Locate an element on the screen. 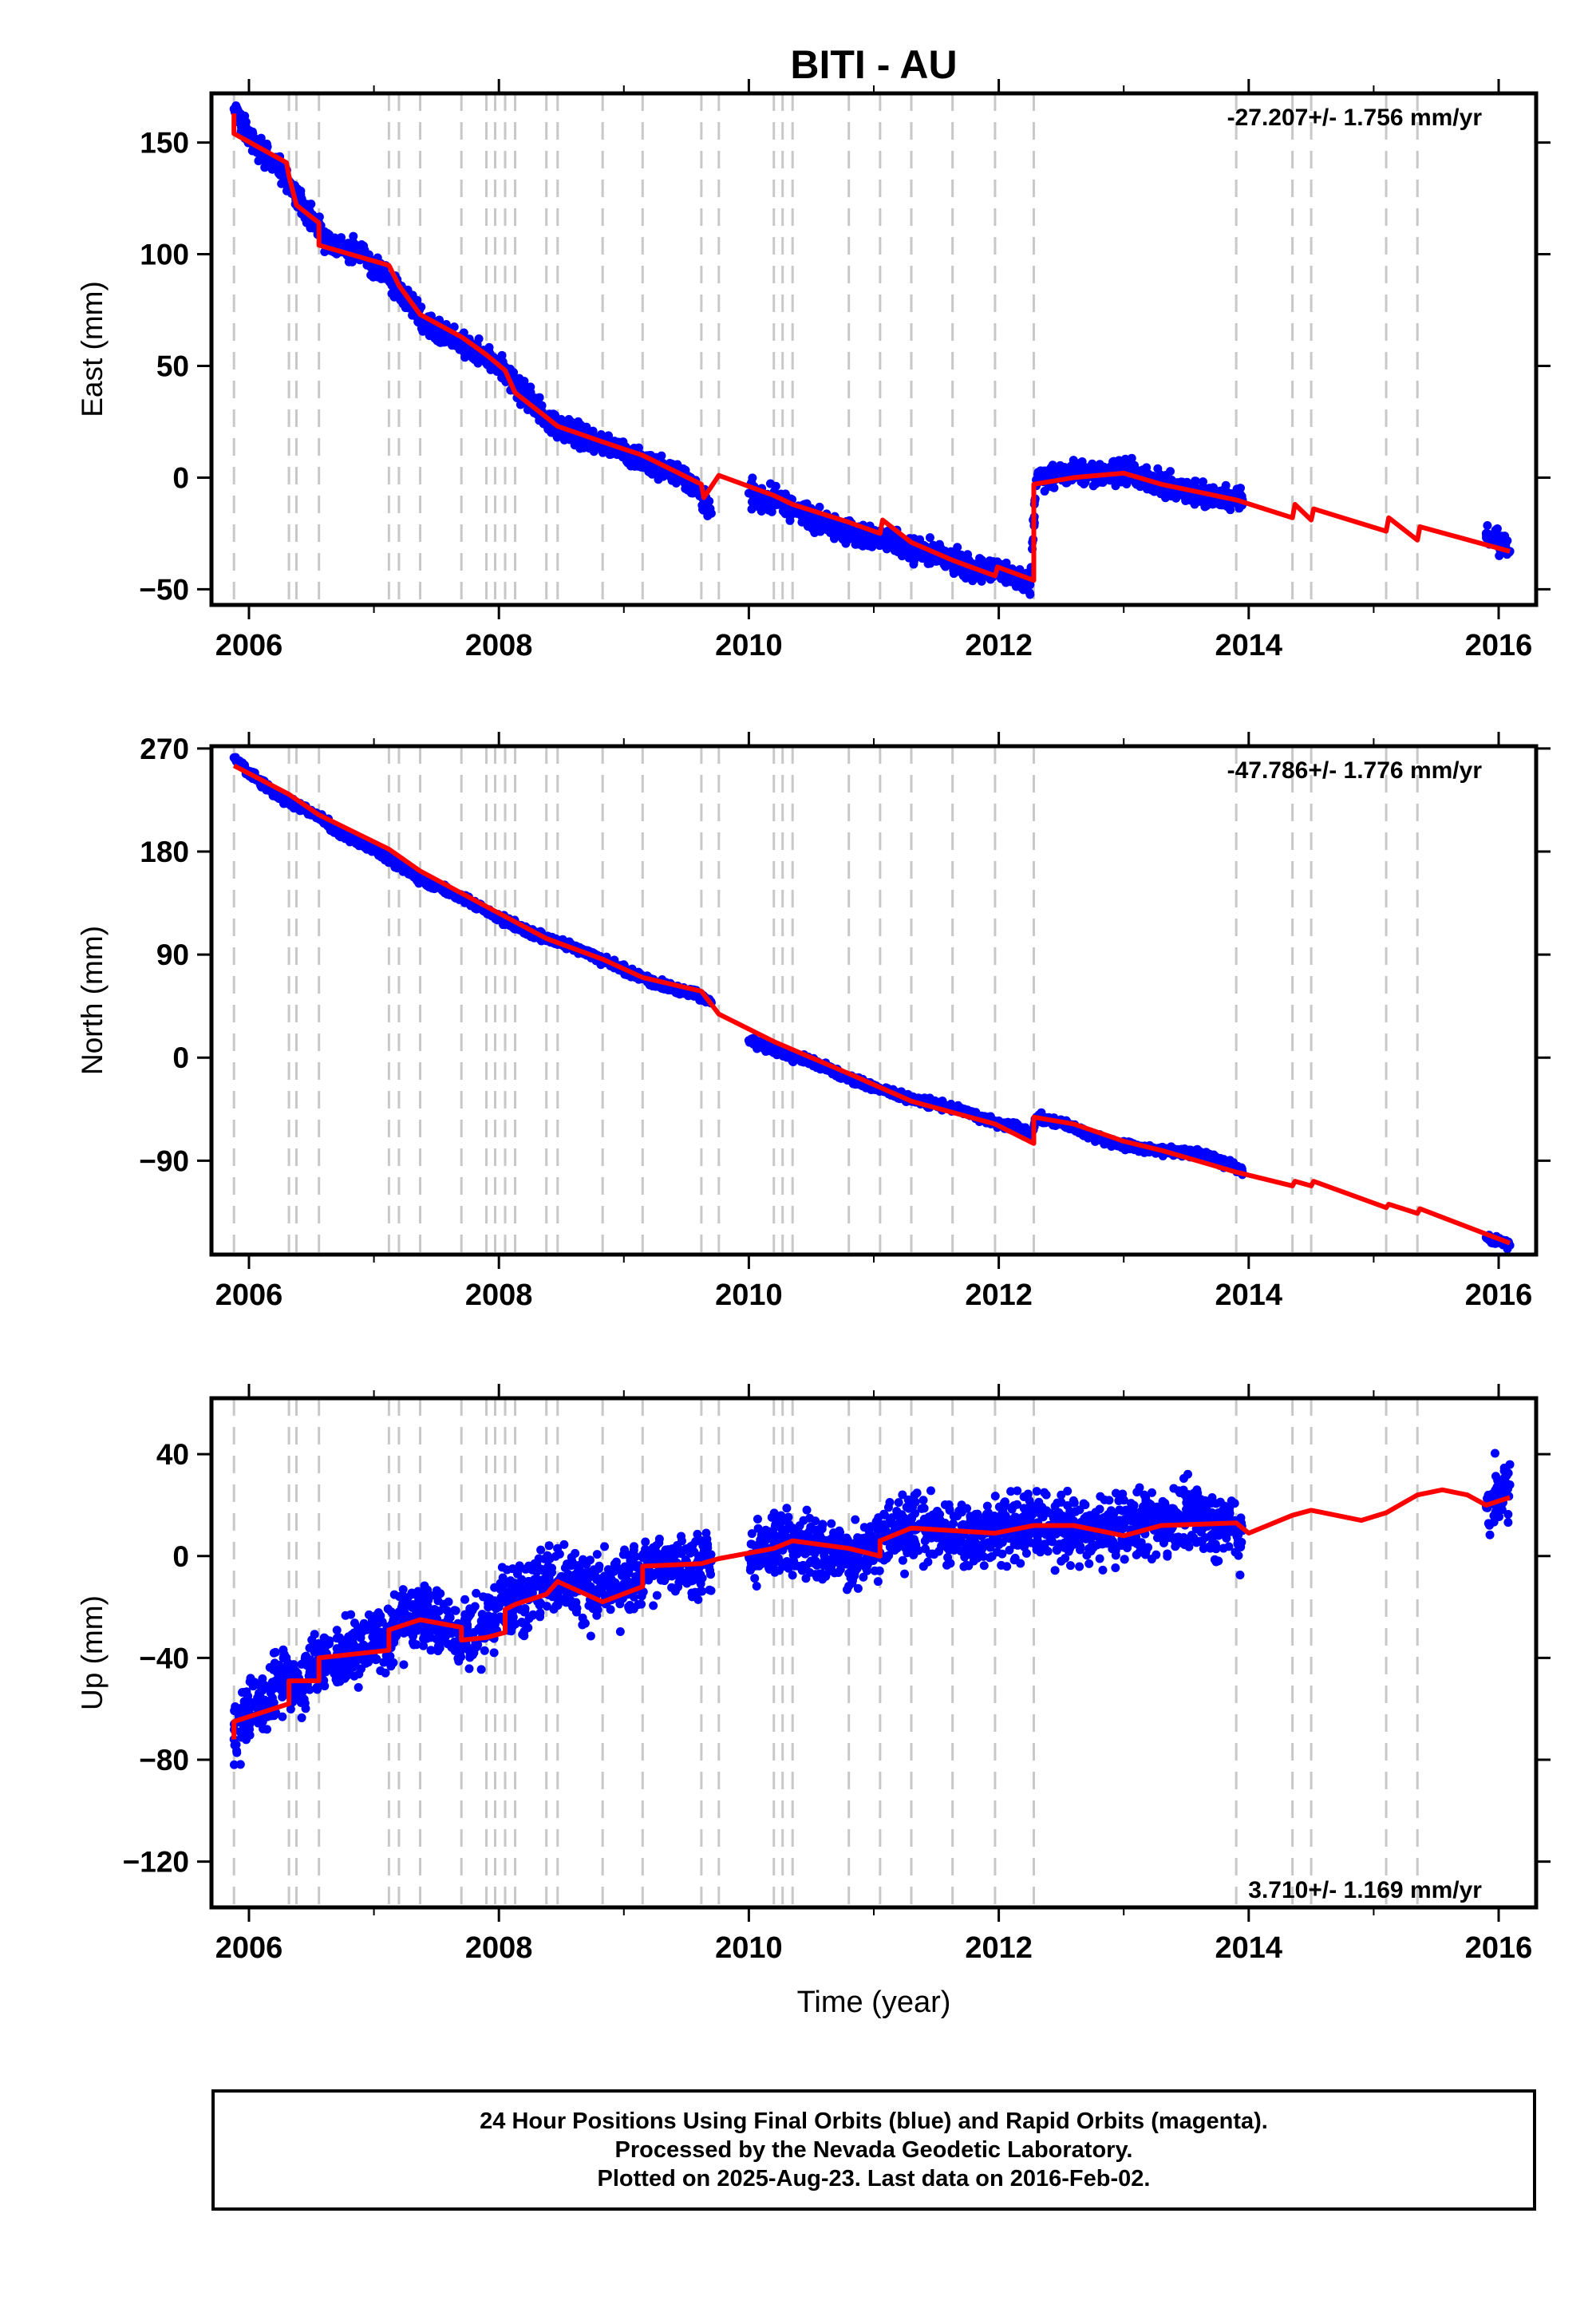  x-tick-label: 2010 is located at coordinates (749, 645).